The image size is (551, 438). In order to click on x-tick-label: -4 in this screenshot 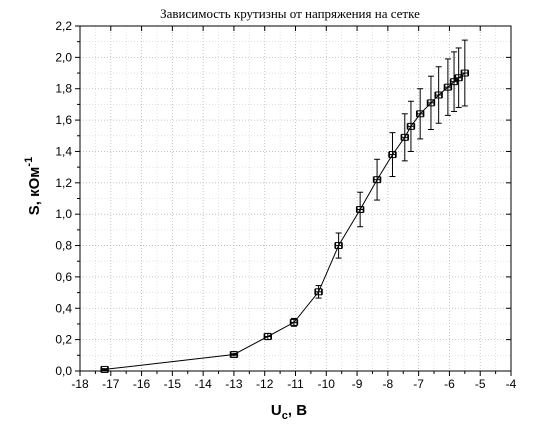, I will do `click(511, 384)`.